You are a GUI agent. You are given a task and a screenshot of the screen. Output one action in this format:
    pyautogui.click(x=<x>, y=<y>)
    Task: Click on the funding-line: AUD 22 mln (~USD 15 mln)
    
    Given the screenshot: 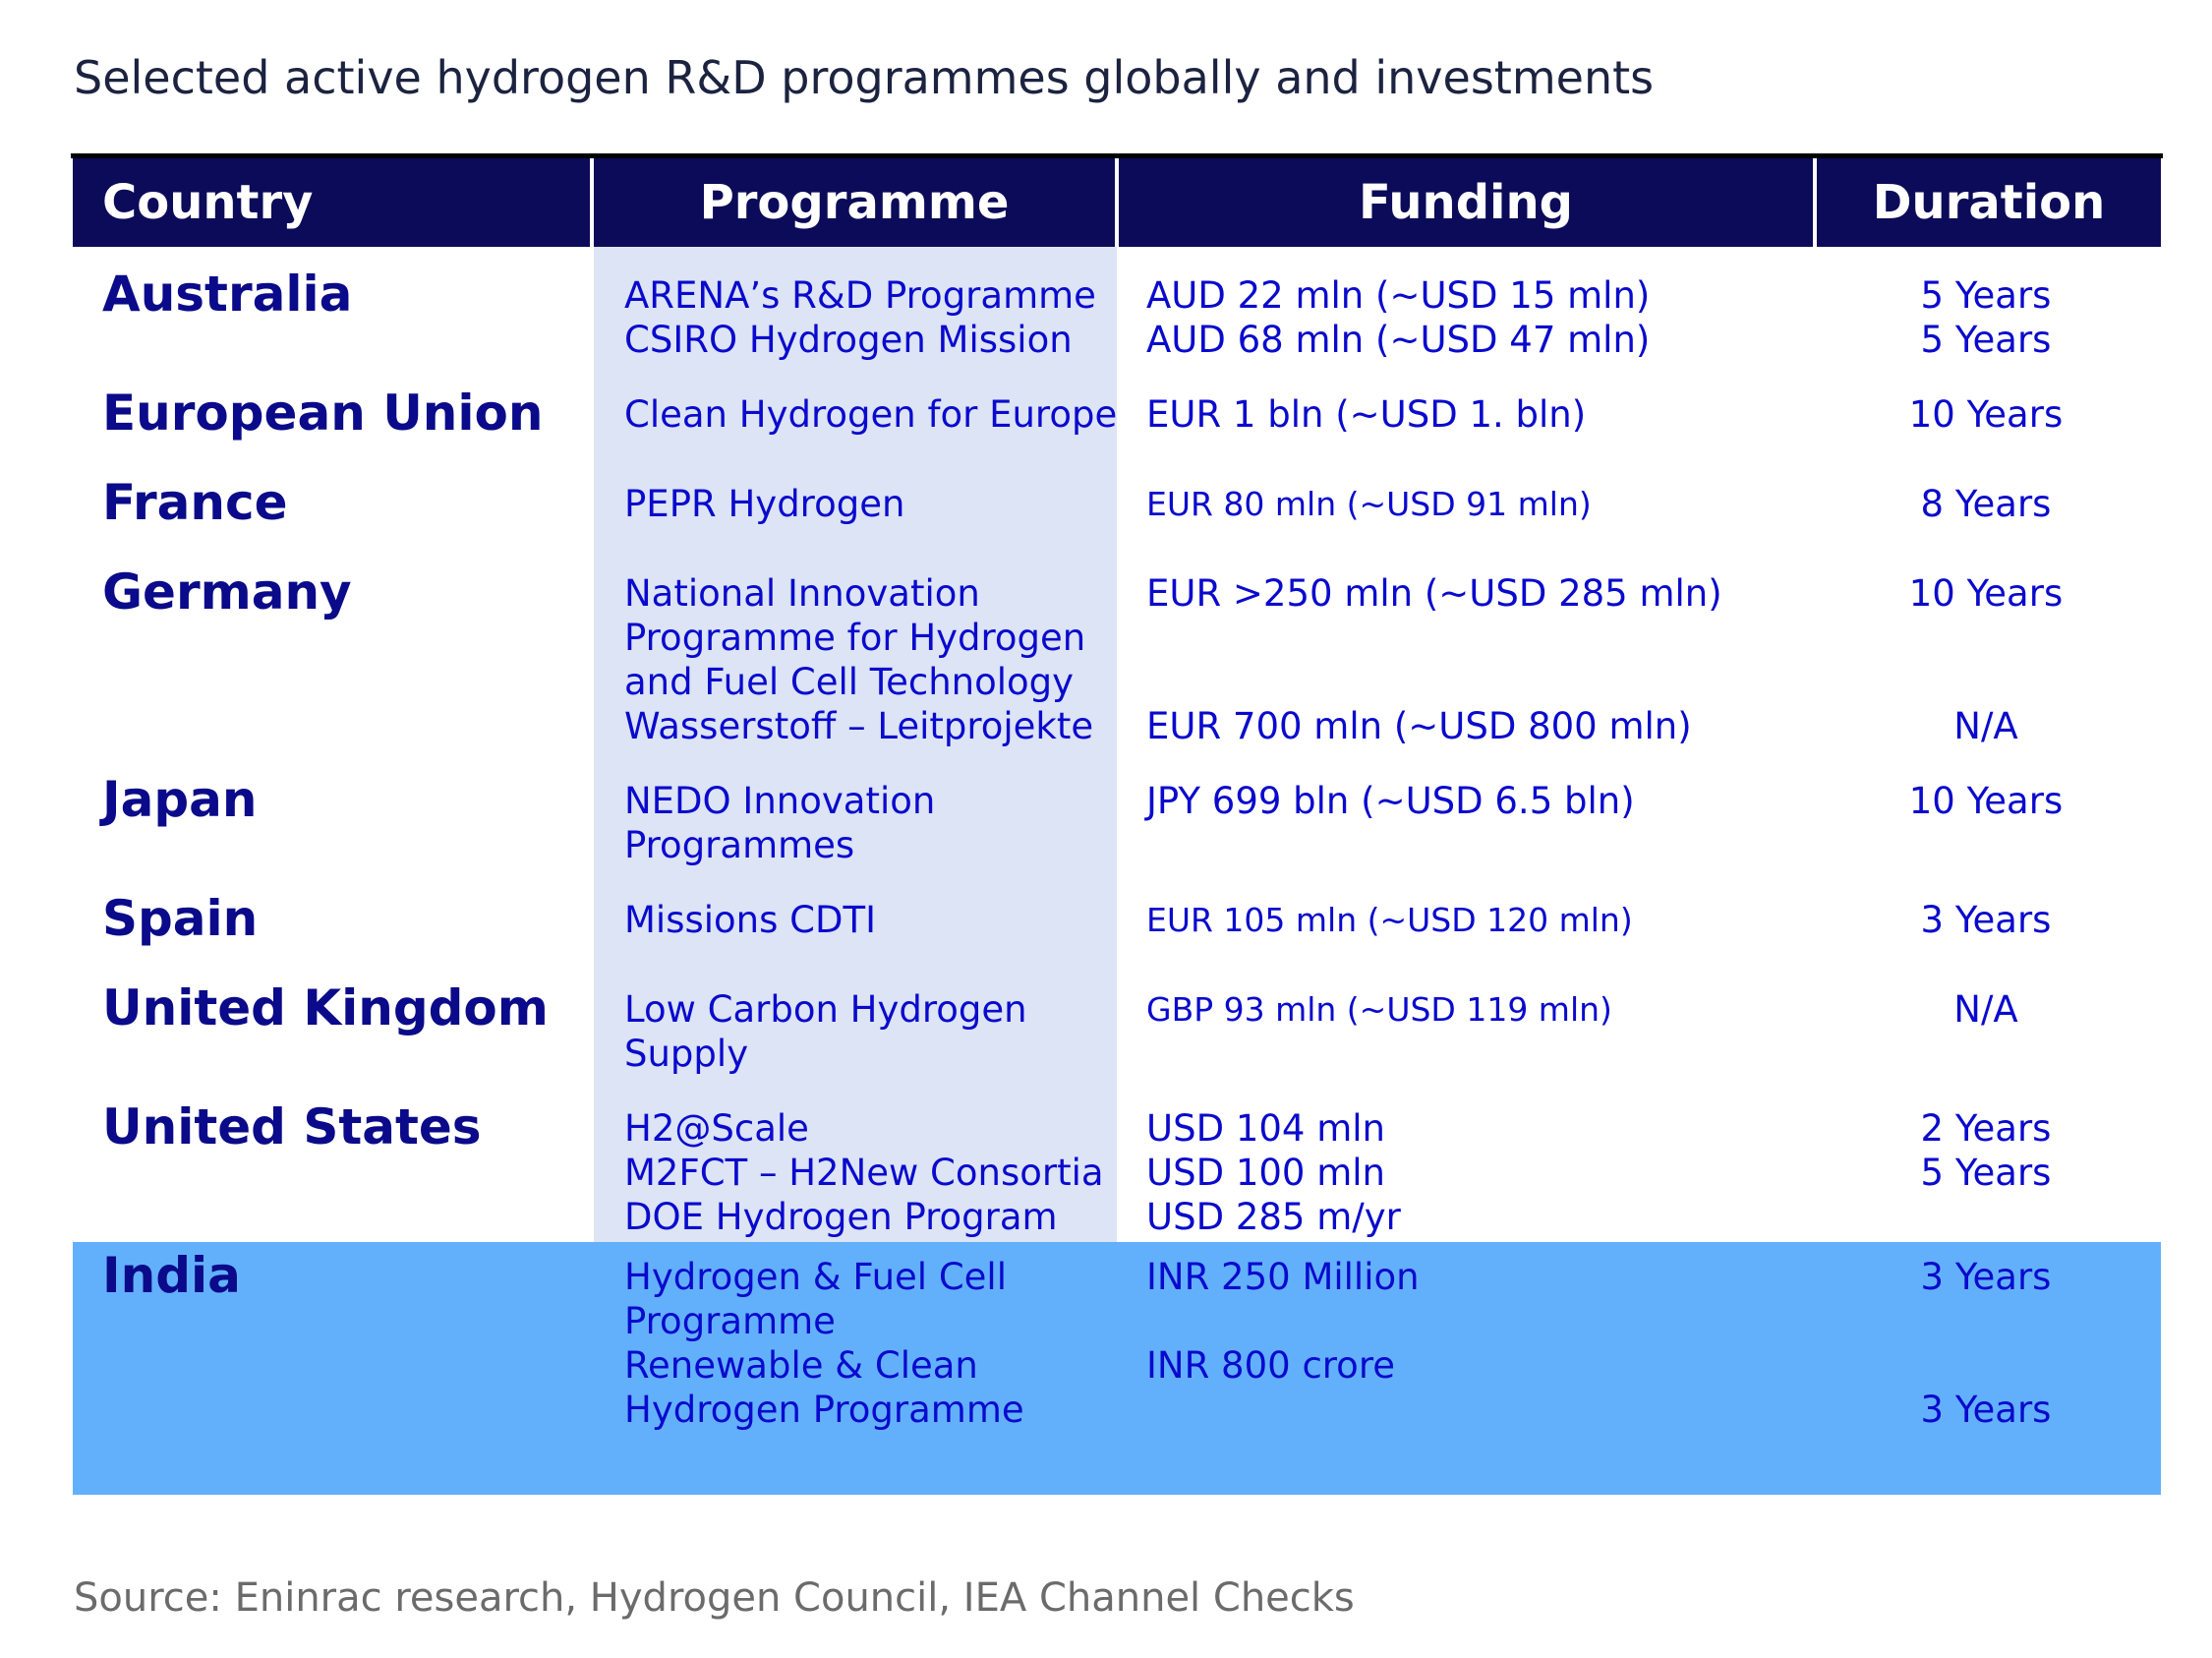 What is the action you would take?
    pyautogui.click(x=1399, y=295)
    